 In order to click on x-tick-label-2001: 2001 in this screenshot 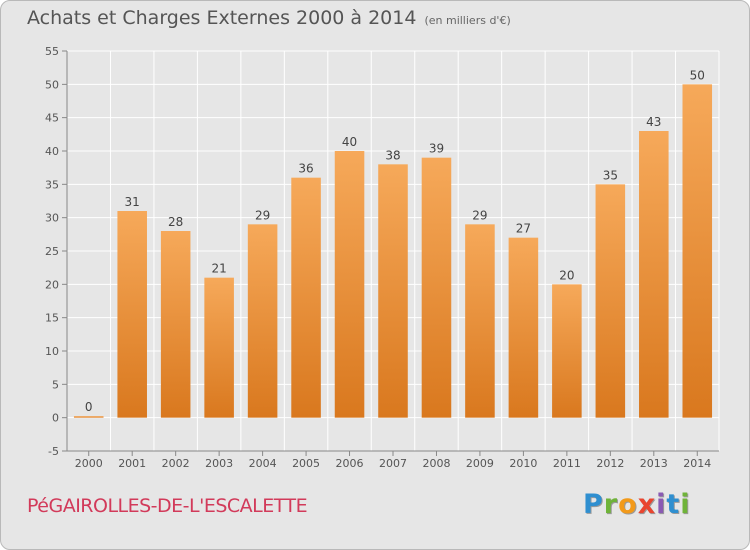, I will do `click(132, 463)`.